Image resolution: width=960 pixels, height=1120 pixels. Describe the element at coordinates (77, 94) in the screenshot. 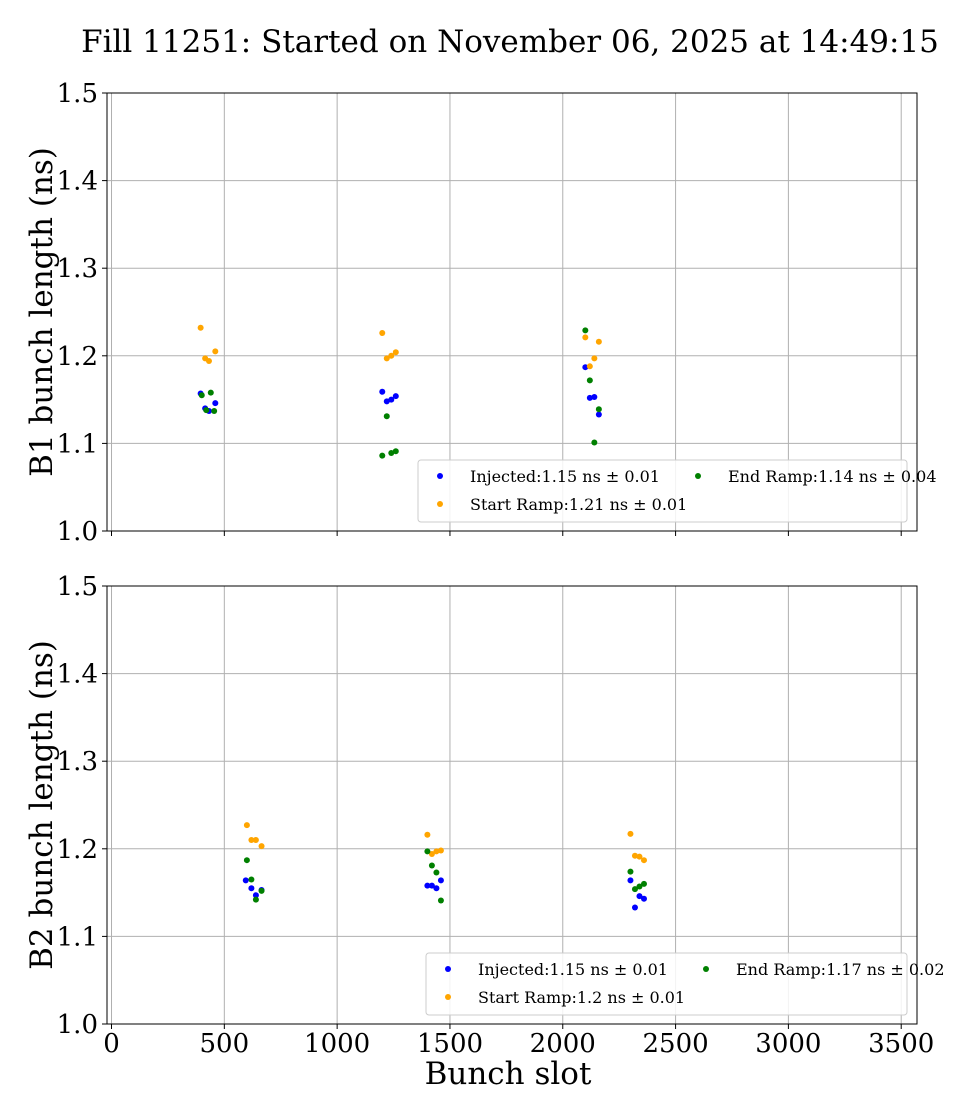

I see `y-tick-label: 1.5` at that location.